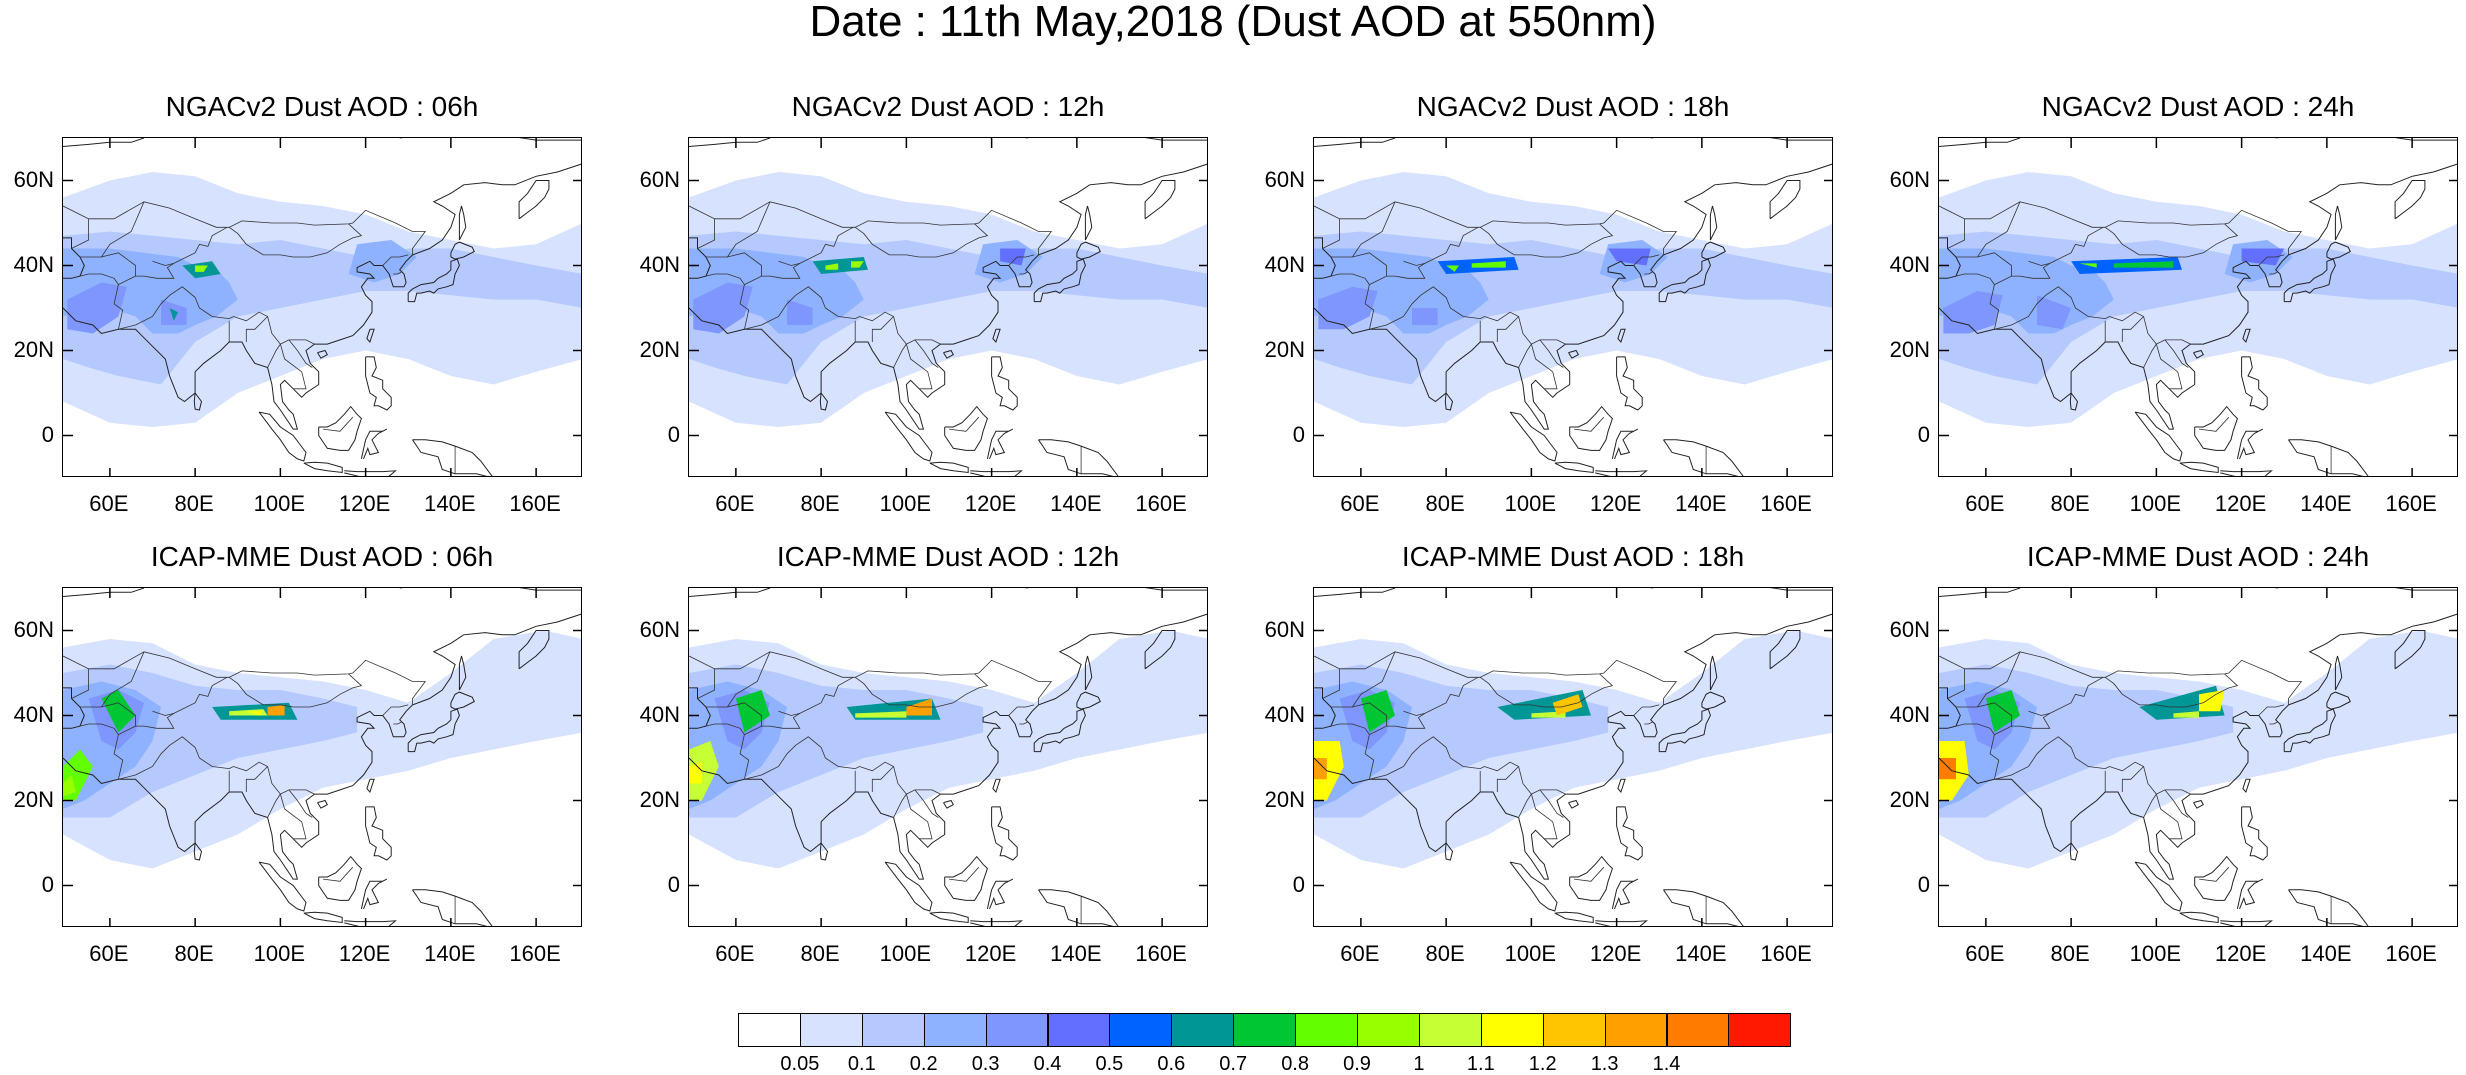 The image size is (2466, 1075). Describe the element at coordinates (1357, 1064) in the screenshot. I see `colorbar-label: 0.9` at that location.